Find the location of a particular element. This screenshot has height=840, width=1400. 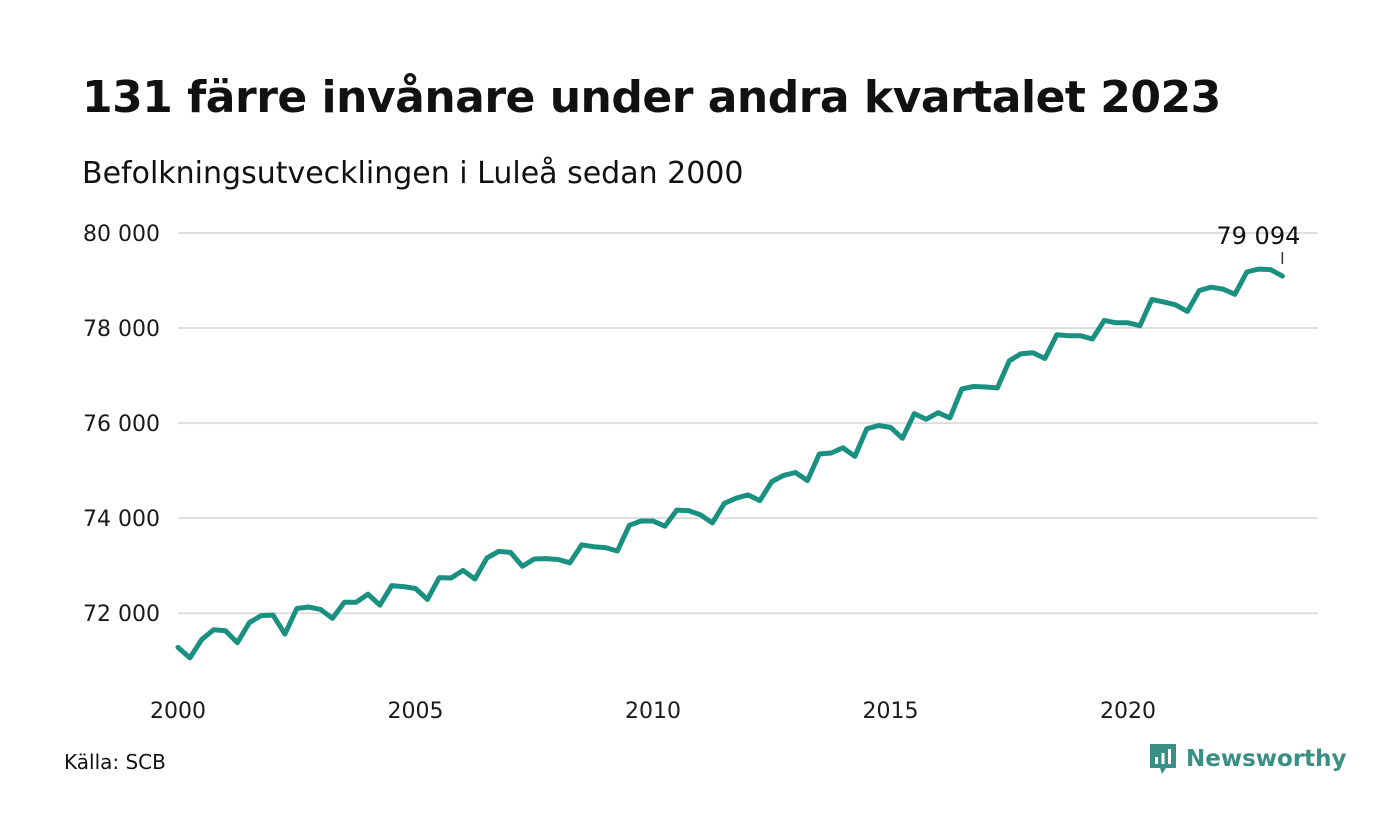

y-tick-label: 76 000 is located at coordinates (121, 424).